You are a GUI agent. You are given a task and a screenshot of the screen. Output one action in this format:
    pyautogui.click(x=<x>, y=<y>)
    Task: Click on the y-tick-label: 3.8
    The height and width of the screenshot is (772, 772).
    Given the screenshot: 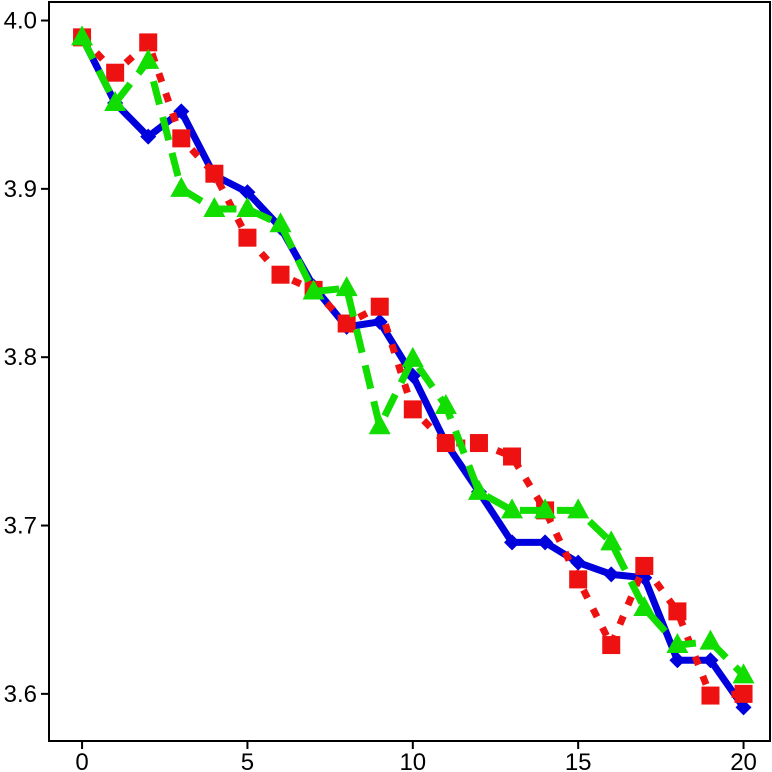 What is the action you would take?
    pyautogui.click(x=20, y=357)
    